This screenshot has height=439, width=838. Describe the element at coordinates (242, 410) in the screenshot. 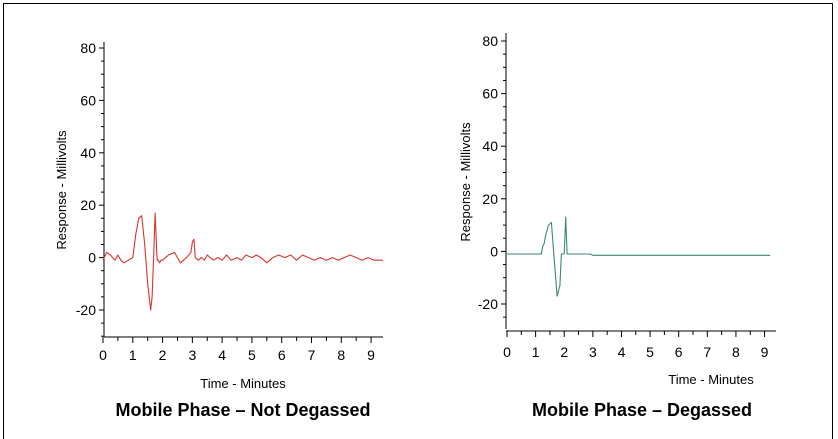

I see `chart-caption: Mobile Phase – Not Degassed` at that location.